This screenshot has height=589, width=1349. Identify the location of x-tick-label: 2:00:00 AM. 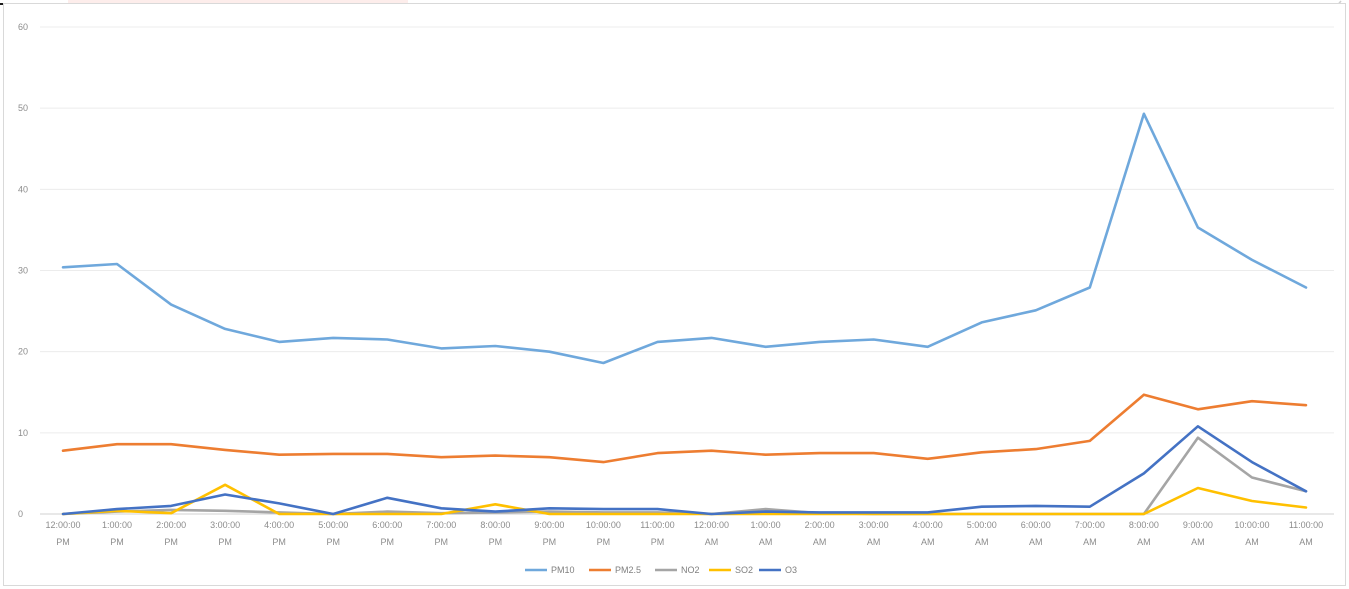
(820, 533).